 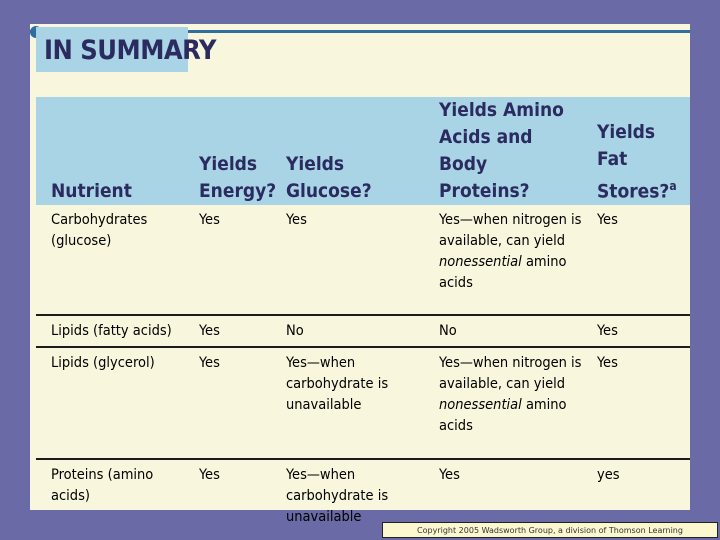 I want to click on header-fat-stores: Yields Fat Stores?a, so click(x=637, y=161).